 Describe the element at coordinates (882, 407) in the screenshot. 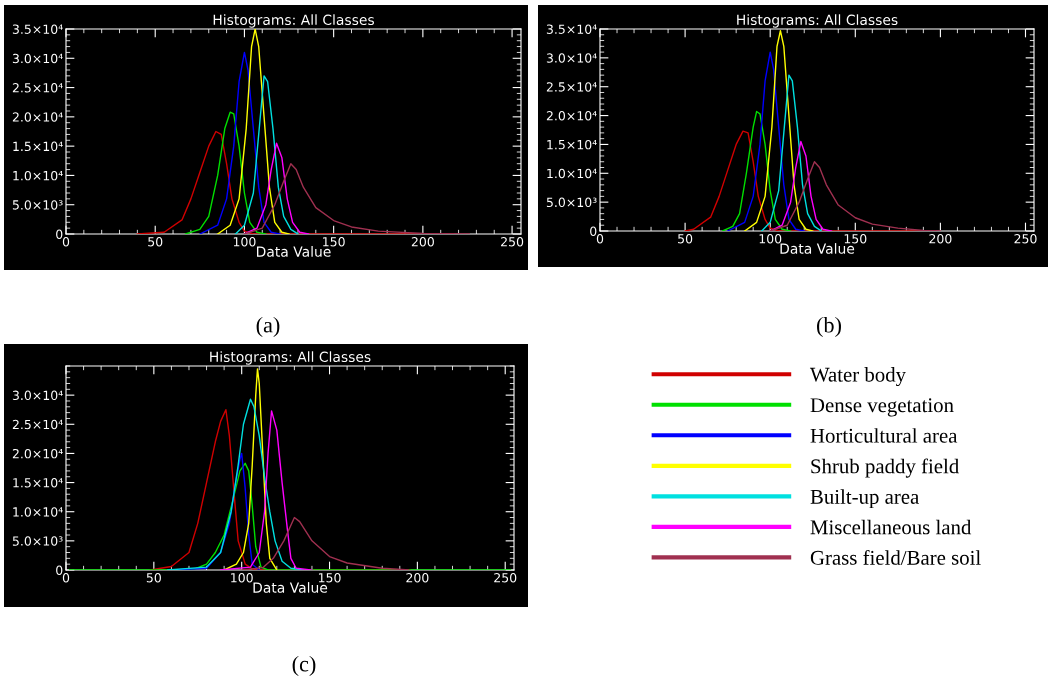

I see `text: Dense vegetation` at that location.